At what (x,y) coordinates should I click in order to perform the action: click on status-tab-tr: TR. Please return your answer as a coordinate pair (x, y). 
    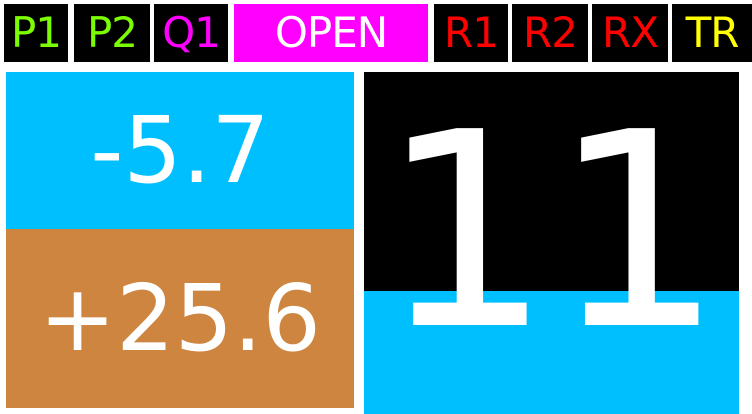
    Looking at the image, I should click on (712, 33).